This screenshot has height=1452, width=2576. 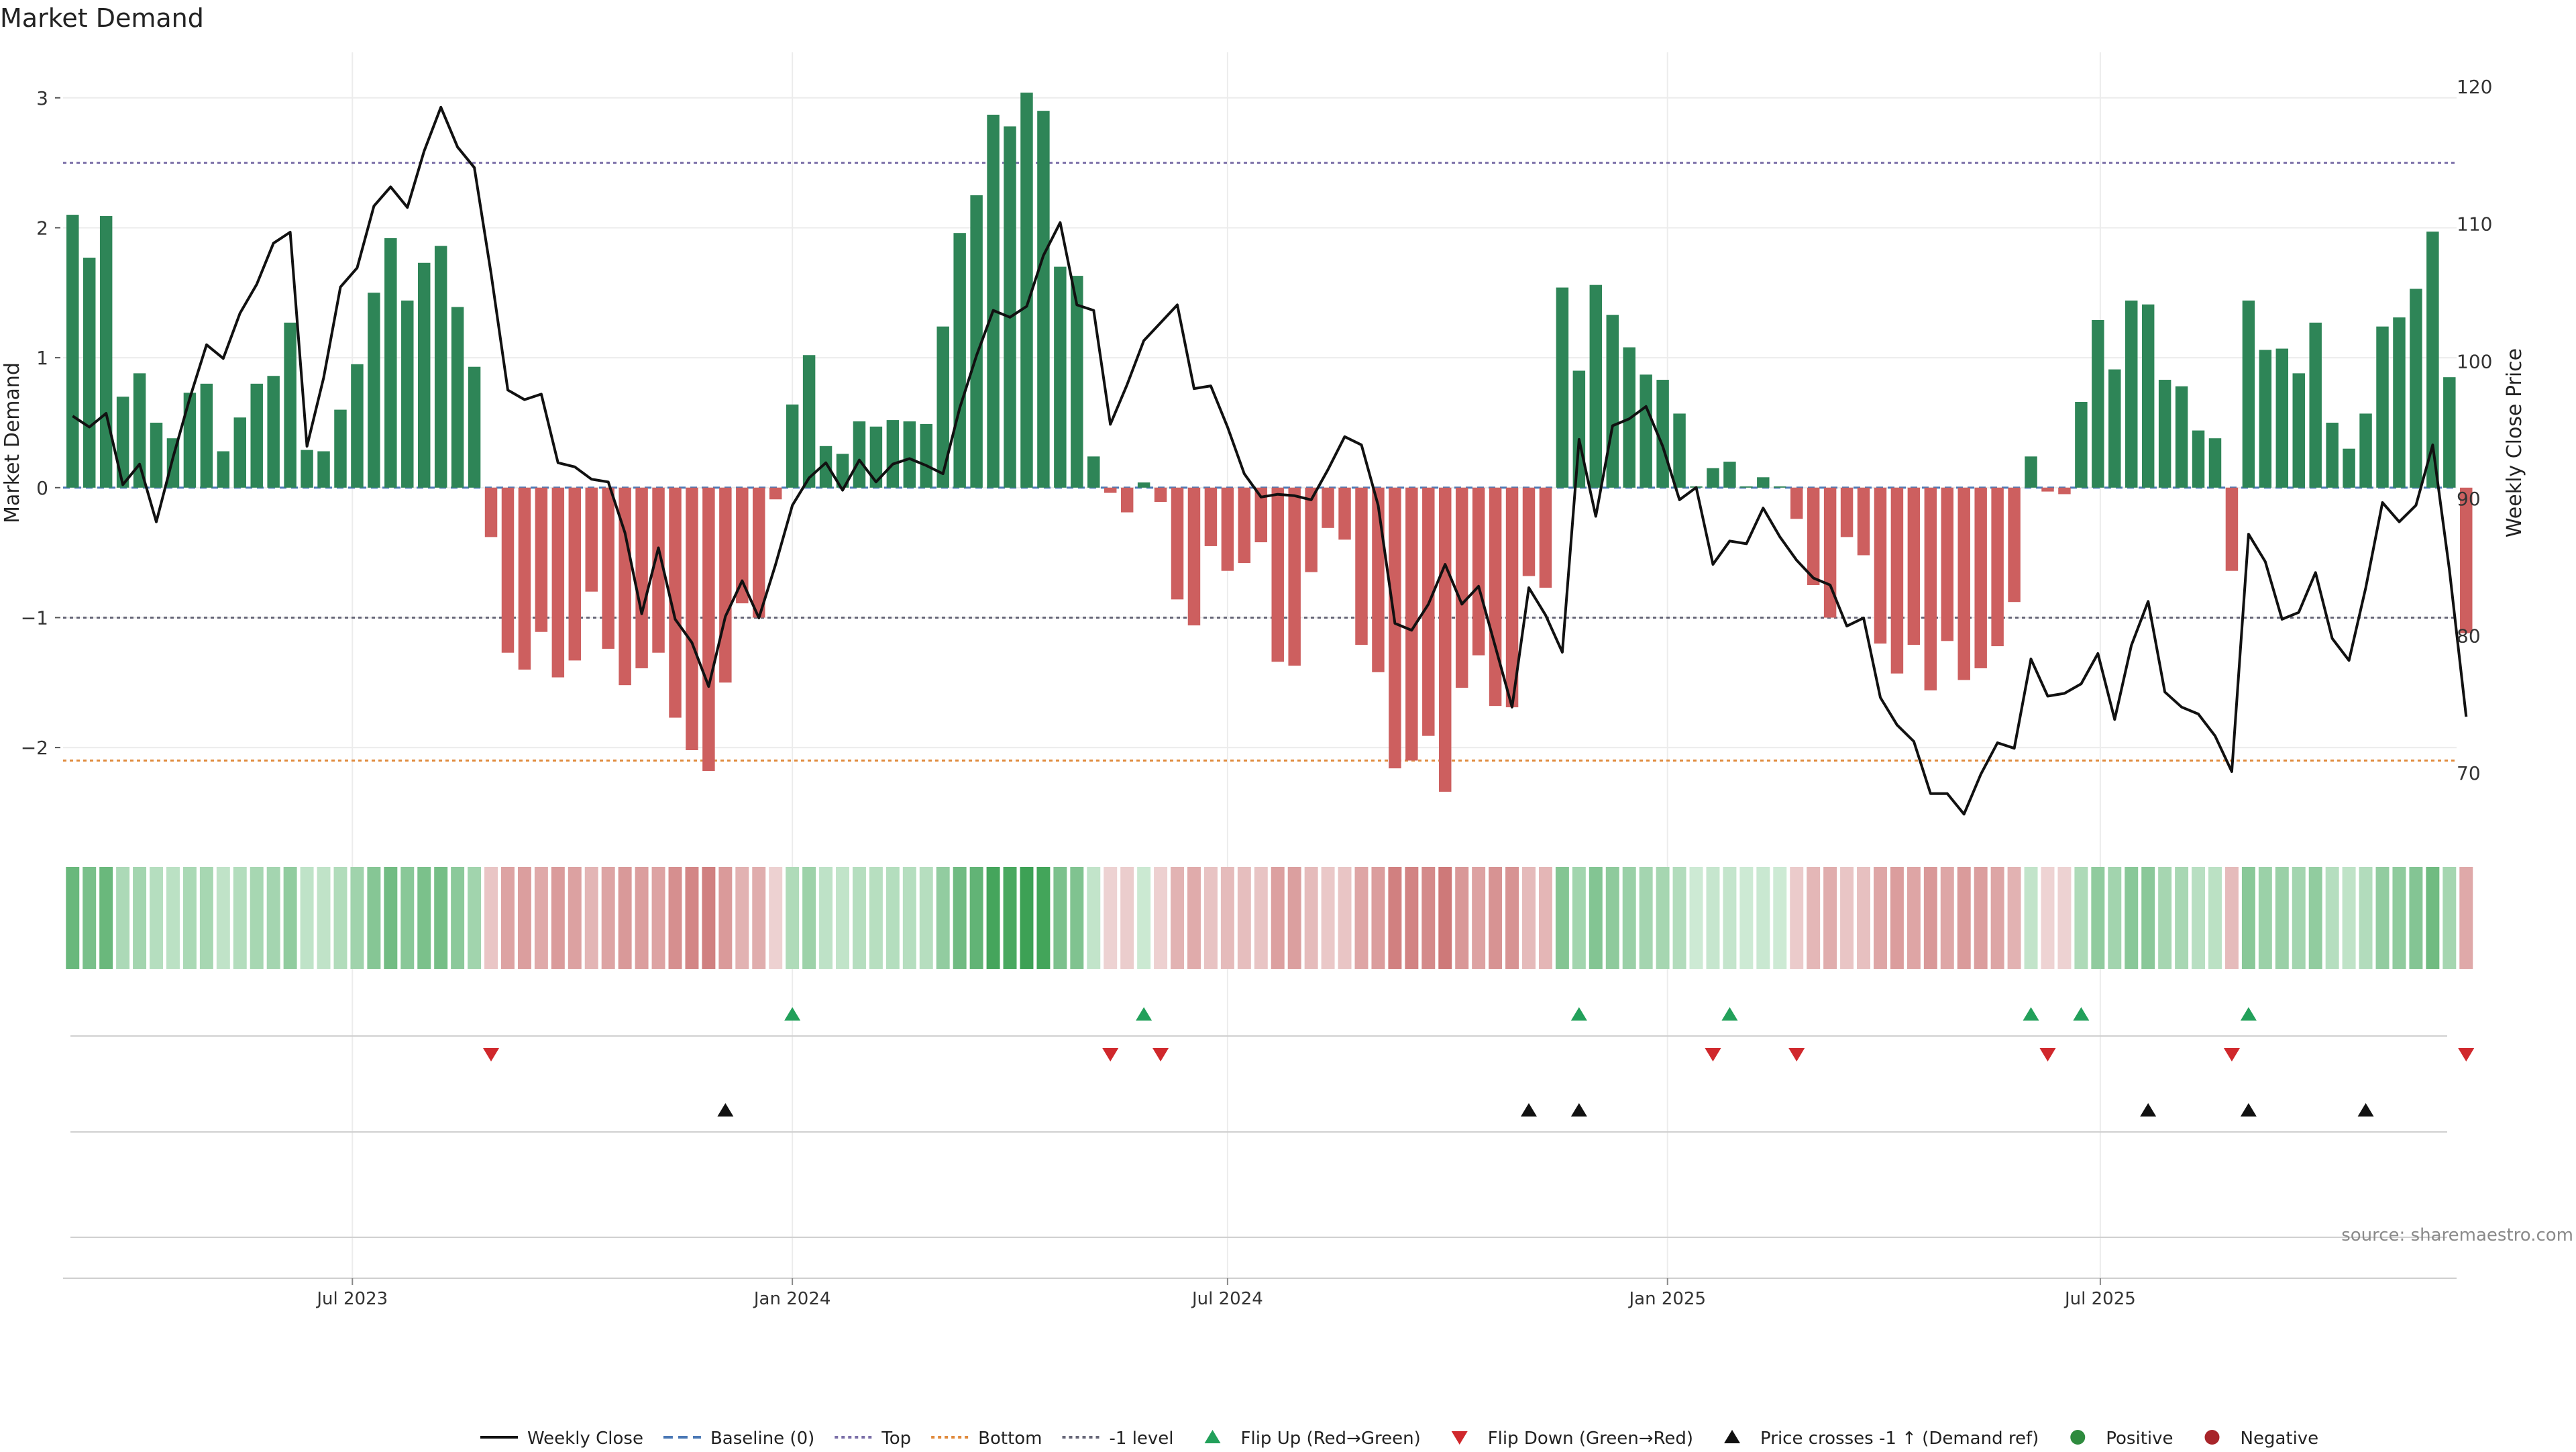 I want to click on legend-label: Bottom, so click(x=1010, y=1439).